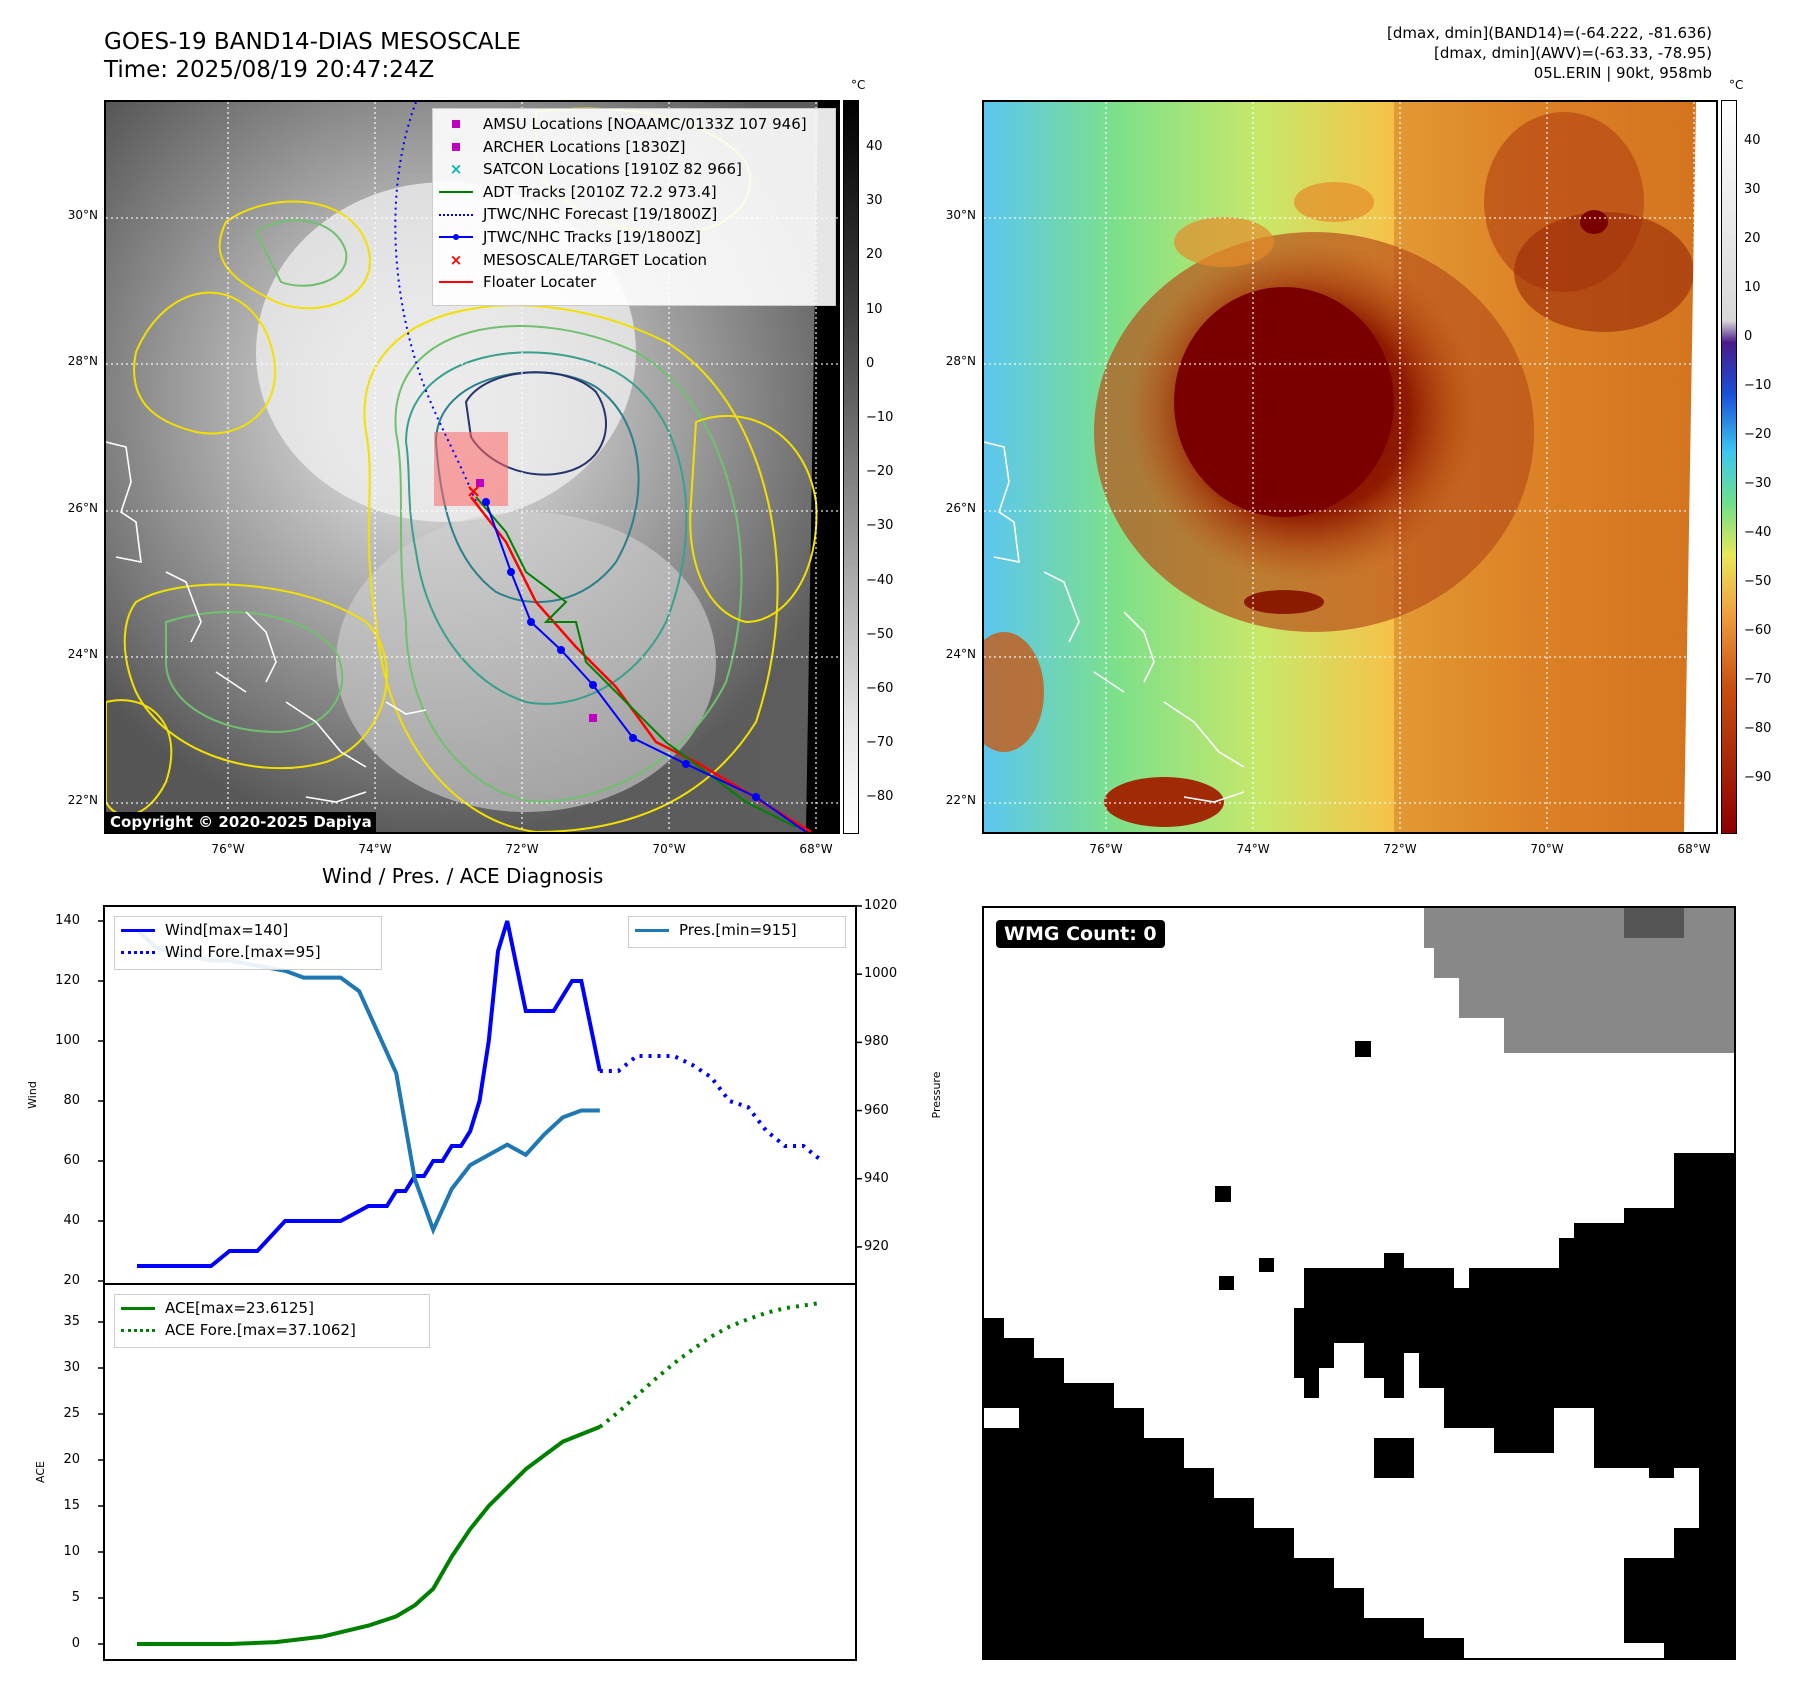 The width and height of the screenshot is (1797, 1690). What do you see at coordinates (71, 1160) in the screenshot?
I see `wind-tick: 60` at bounding box center [71, 1160].